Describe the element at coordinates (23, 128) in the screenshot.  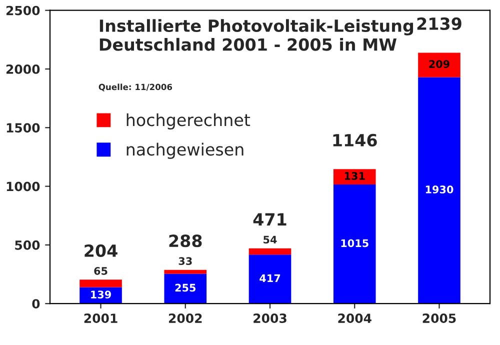
I see `y-tick-label: 1500` at that location.